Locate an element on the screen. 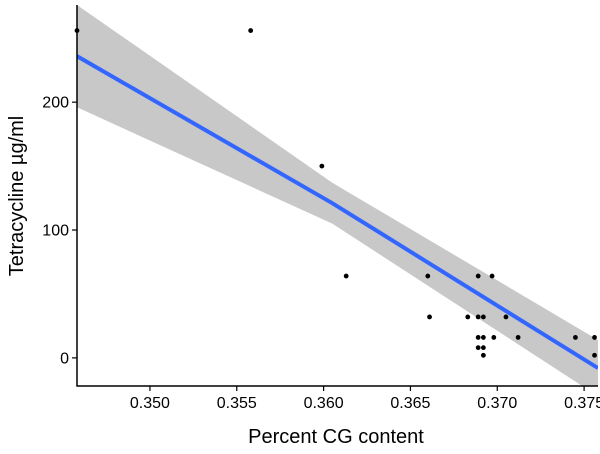 This screenshot has height=454, width=600. x-tick-label: 0.360 is located at coordinates (324, 403).